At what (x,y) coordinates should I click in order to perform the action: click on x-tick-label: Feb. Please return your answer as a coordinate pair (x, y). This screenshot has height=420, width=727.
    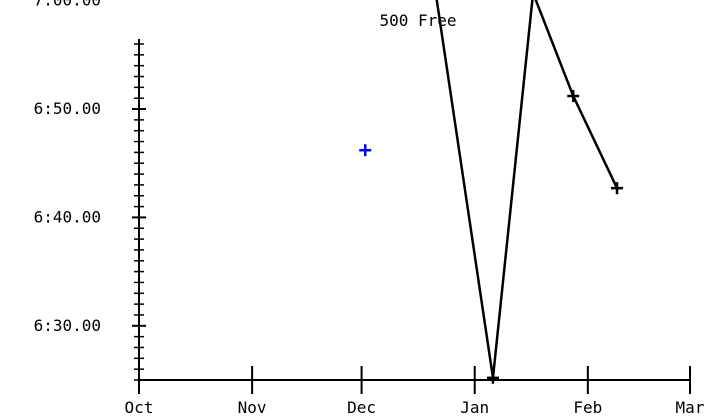
    Looking at the image, I should click on (587, 407).